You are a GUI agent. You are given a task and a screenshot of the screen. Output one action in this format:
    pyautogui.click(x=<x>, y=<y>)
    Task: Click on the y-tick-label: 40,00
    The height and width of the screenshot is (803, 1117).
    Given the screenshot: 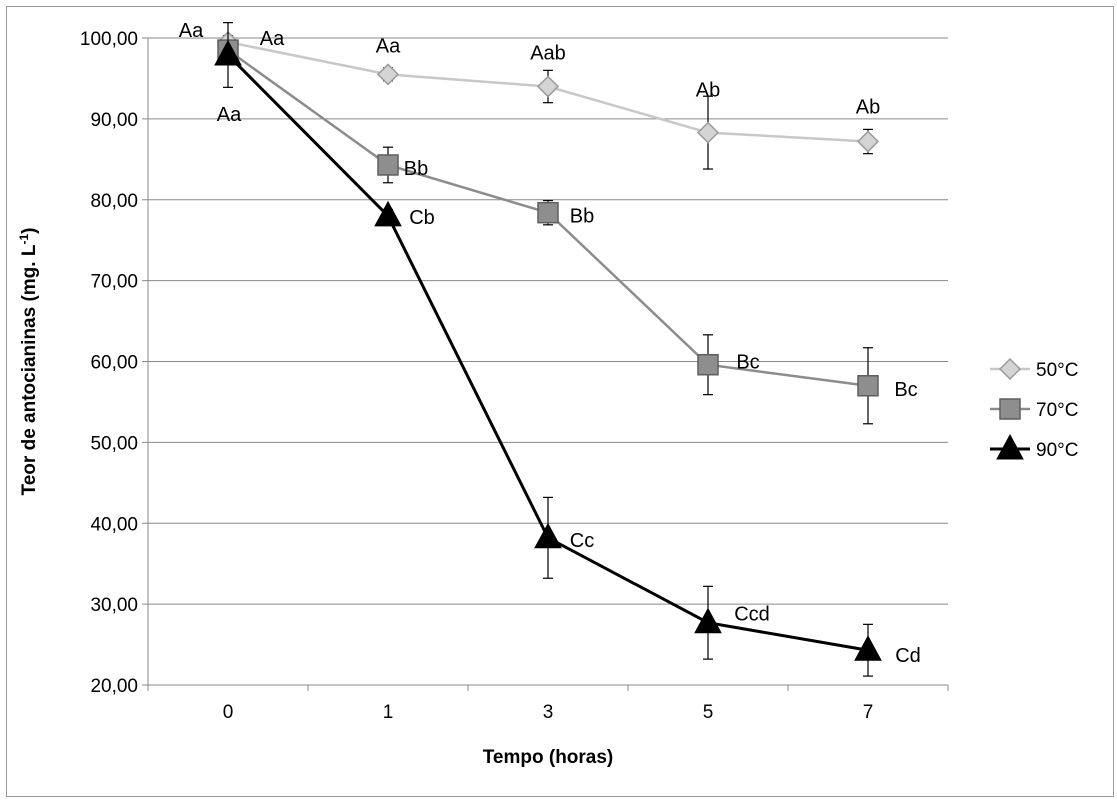 What is the action you would take?
    pyautogui.click(x=114, y=524)
    